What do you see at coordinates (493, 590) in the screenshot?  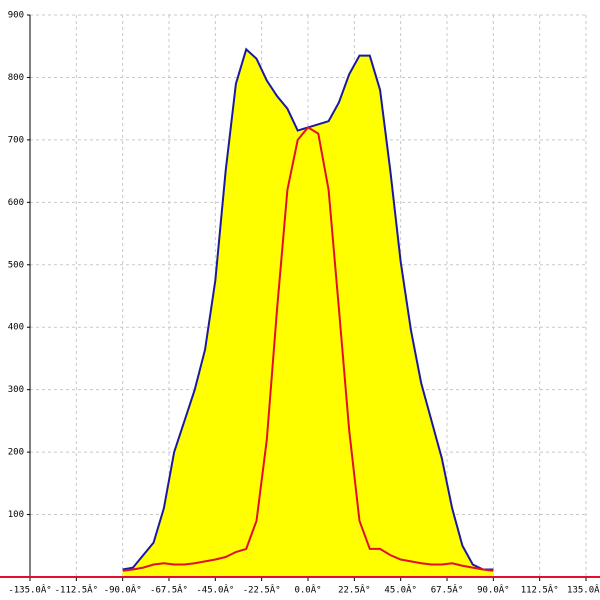 I see `x-tick-label: 90.0Â°` at bounding box center [493, 590].